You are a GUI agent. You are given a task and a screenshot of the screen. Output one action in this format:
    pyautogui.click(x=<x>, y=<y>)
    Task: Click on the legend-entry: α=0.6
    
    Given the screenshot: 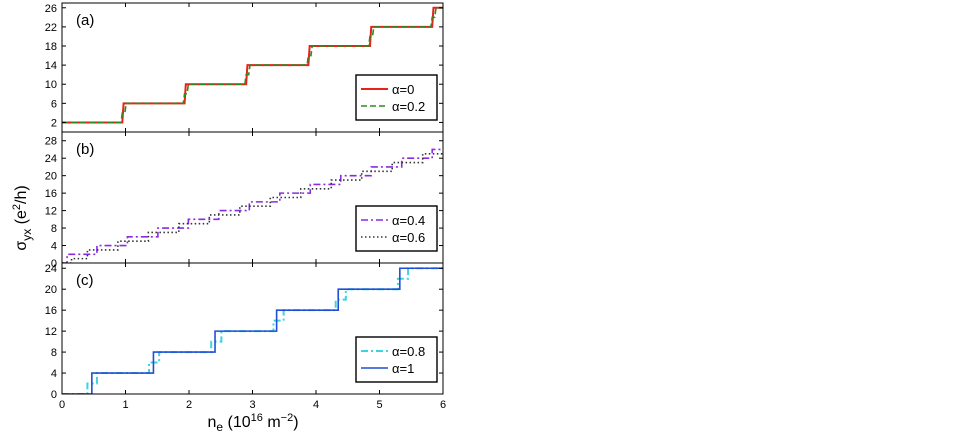 What is the action you would take?
    pyautogui.click(x=408, y=237)
    